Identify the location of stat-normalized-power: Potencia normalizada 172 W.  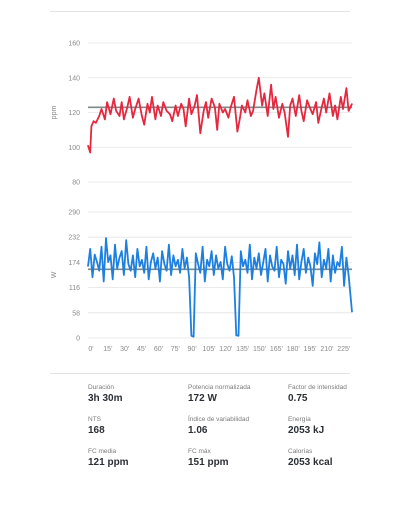
(219, 394).